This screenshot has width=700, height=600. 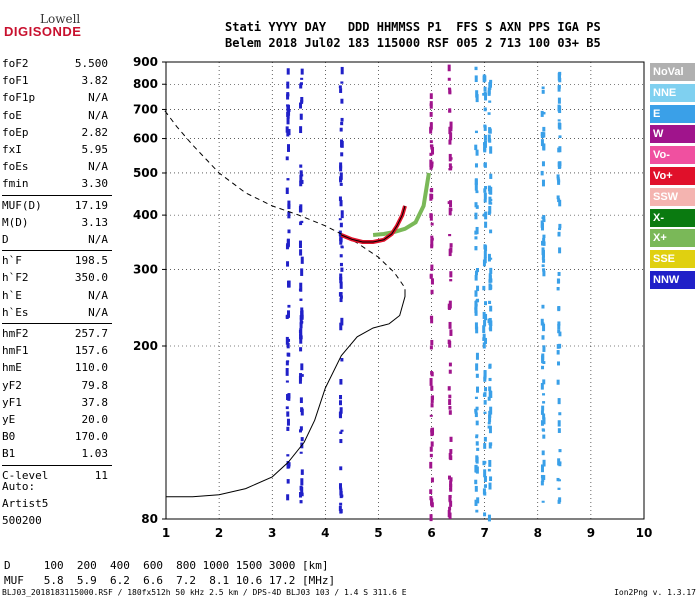 What do you see at coordinates (55, 313) in the screenshot?
I see `param-row: h`Es N/A` at bounding box center [55, 313].